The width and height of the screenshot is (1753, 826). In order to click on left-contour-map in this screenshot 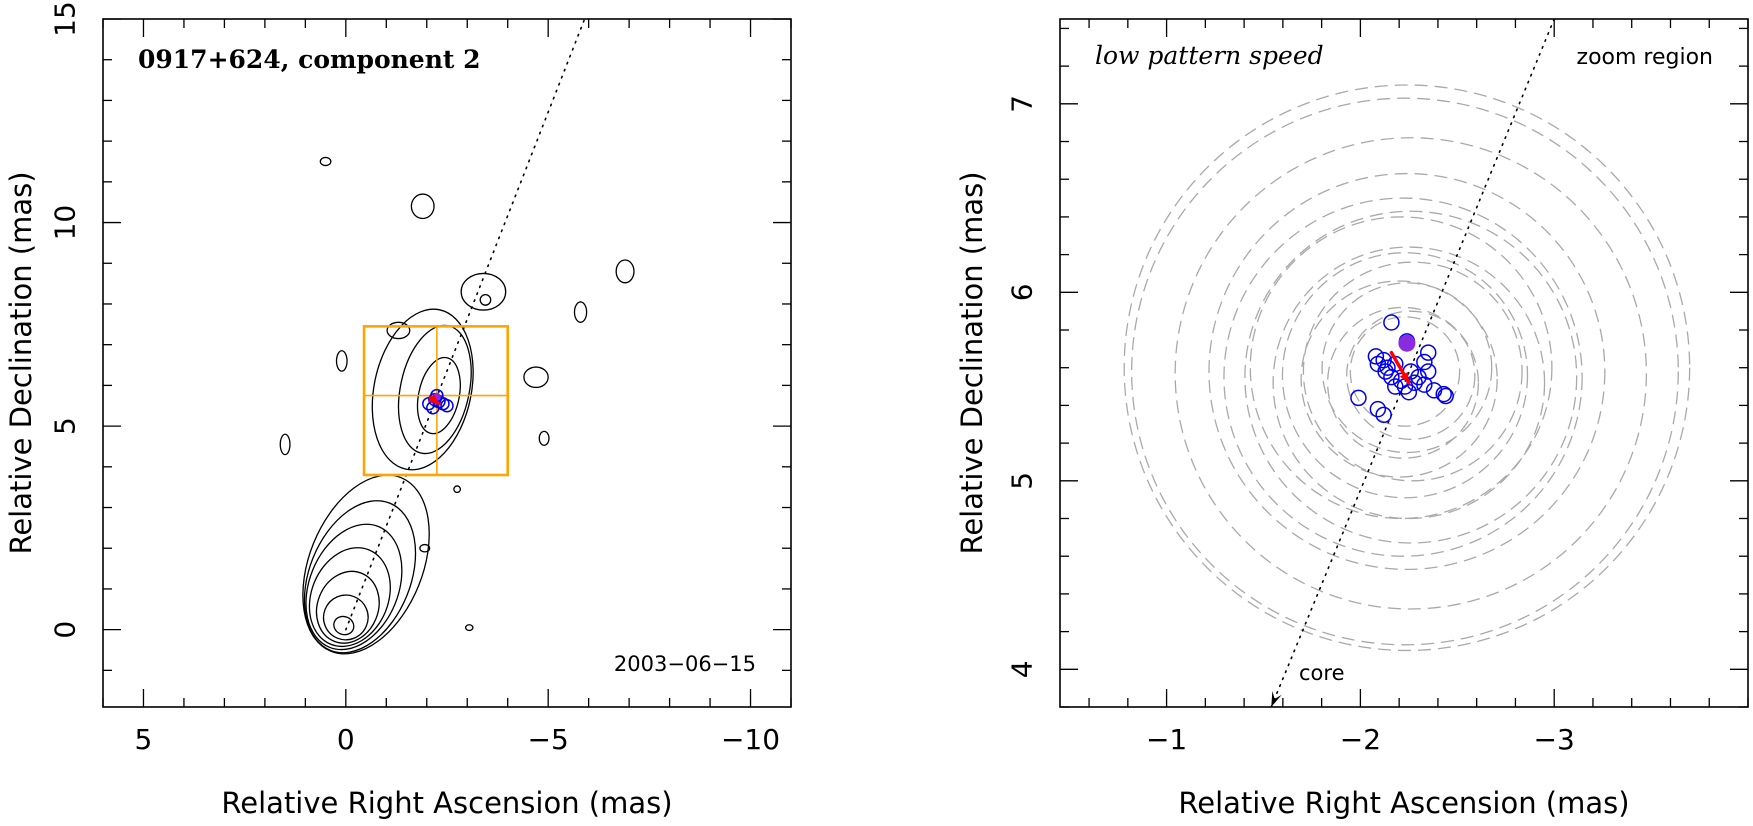, I will do `click(457, 405)`.